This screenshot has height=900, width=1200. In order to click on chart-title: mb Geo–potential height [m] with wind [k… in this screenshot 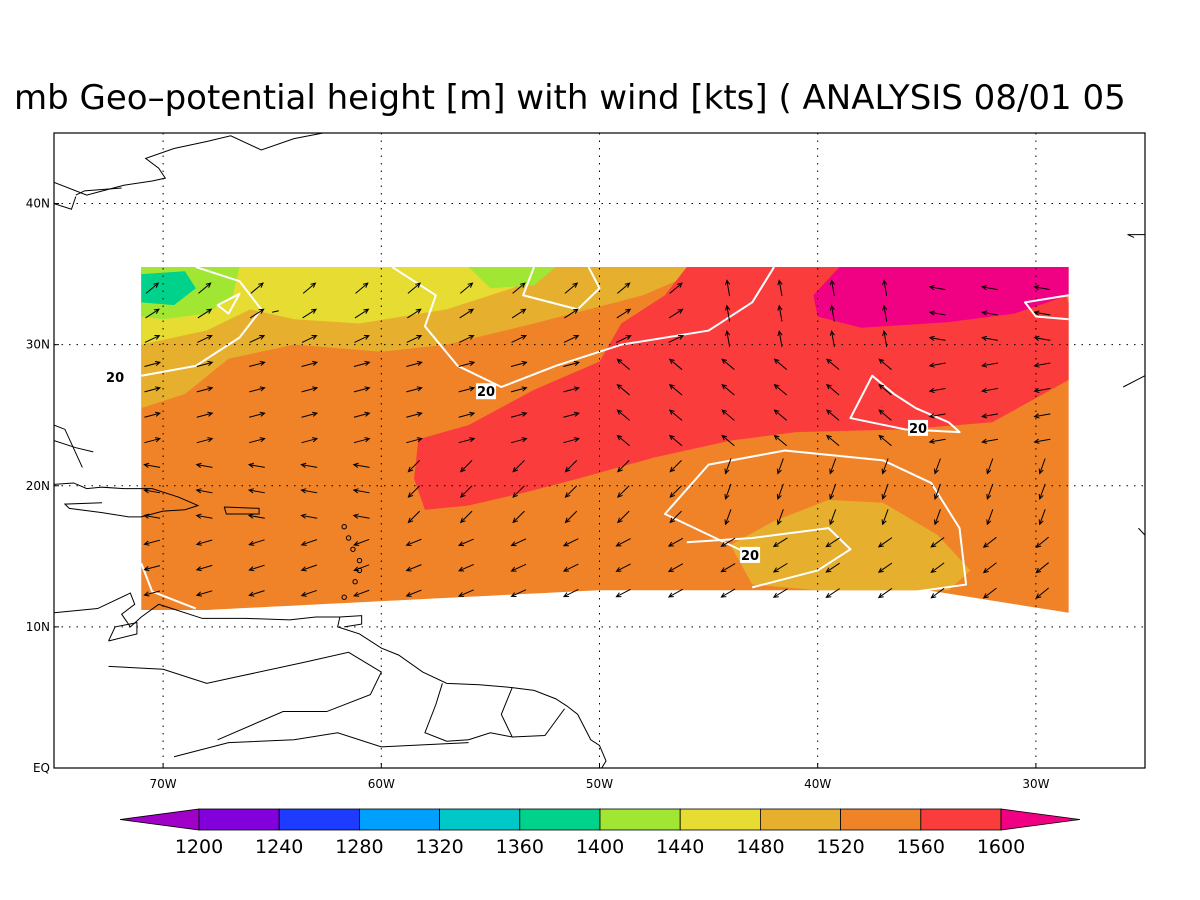, I will do `click(570, 98)`.